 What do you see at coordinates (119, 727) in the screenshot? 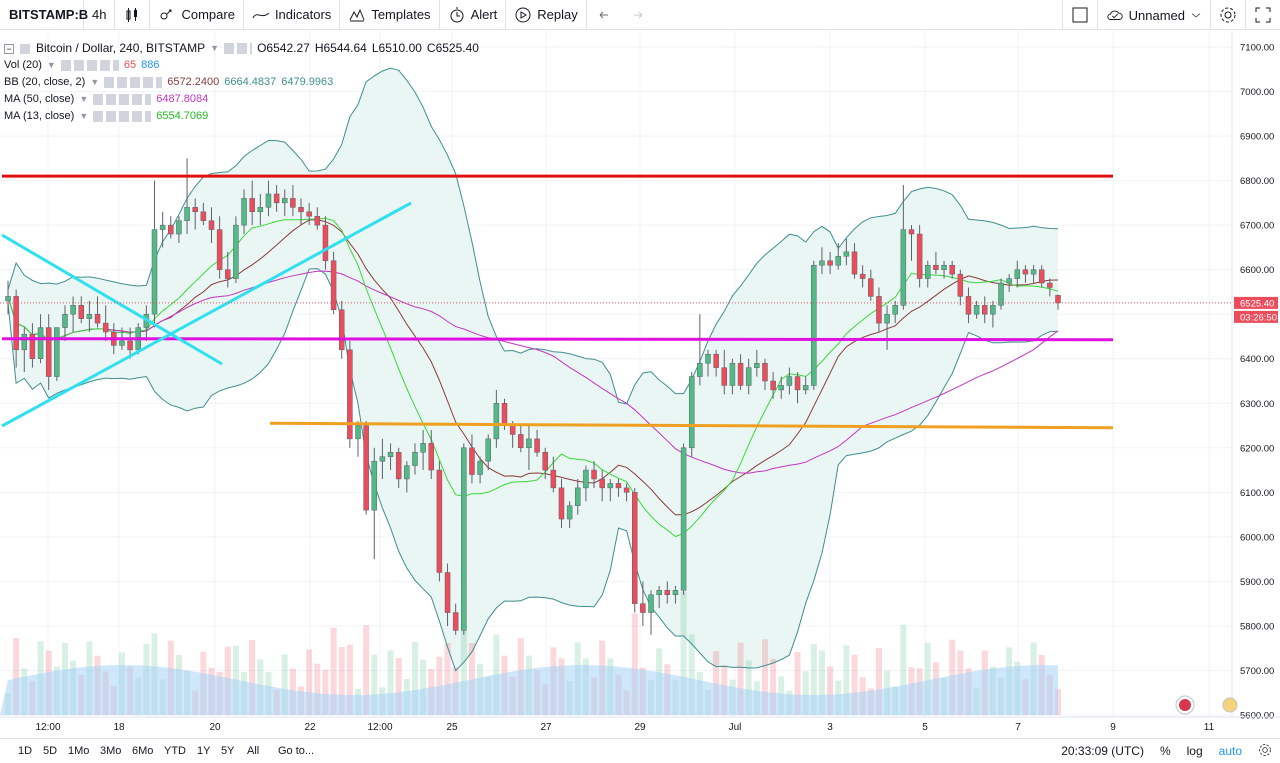
I see `time-tick-label: 18` at bounding box center [119, 727].